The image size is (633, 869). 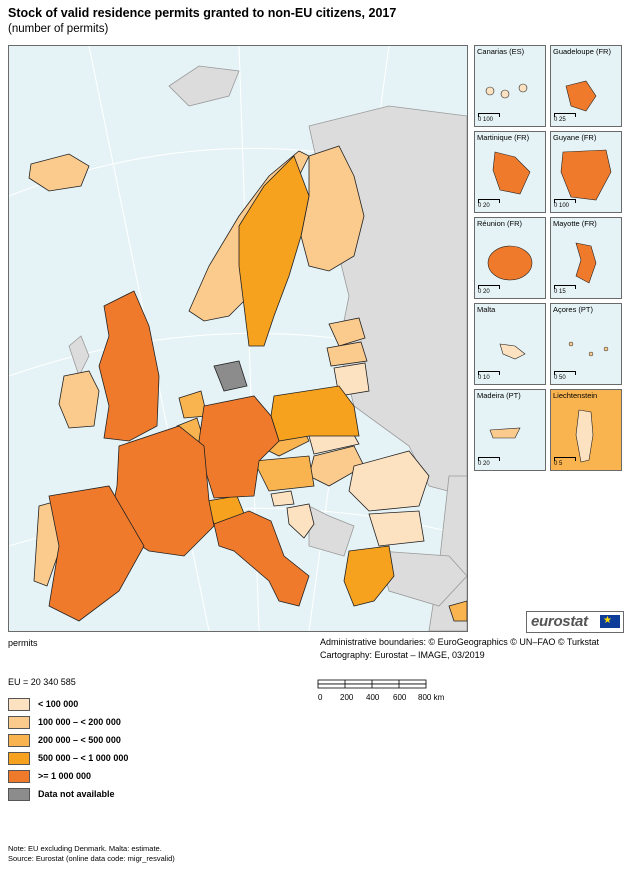 I want to click on legend-item: 100 000 – < 200 000, so click(x=68, y=722).